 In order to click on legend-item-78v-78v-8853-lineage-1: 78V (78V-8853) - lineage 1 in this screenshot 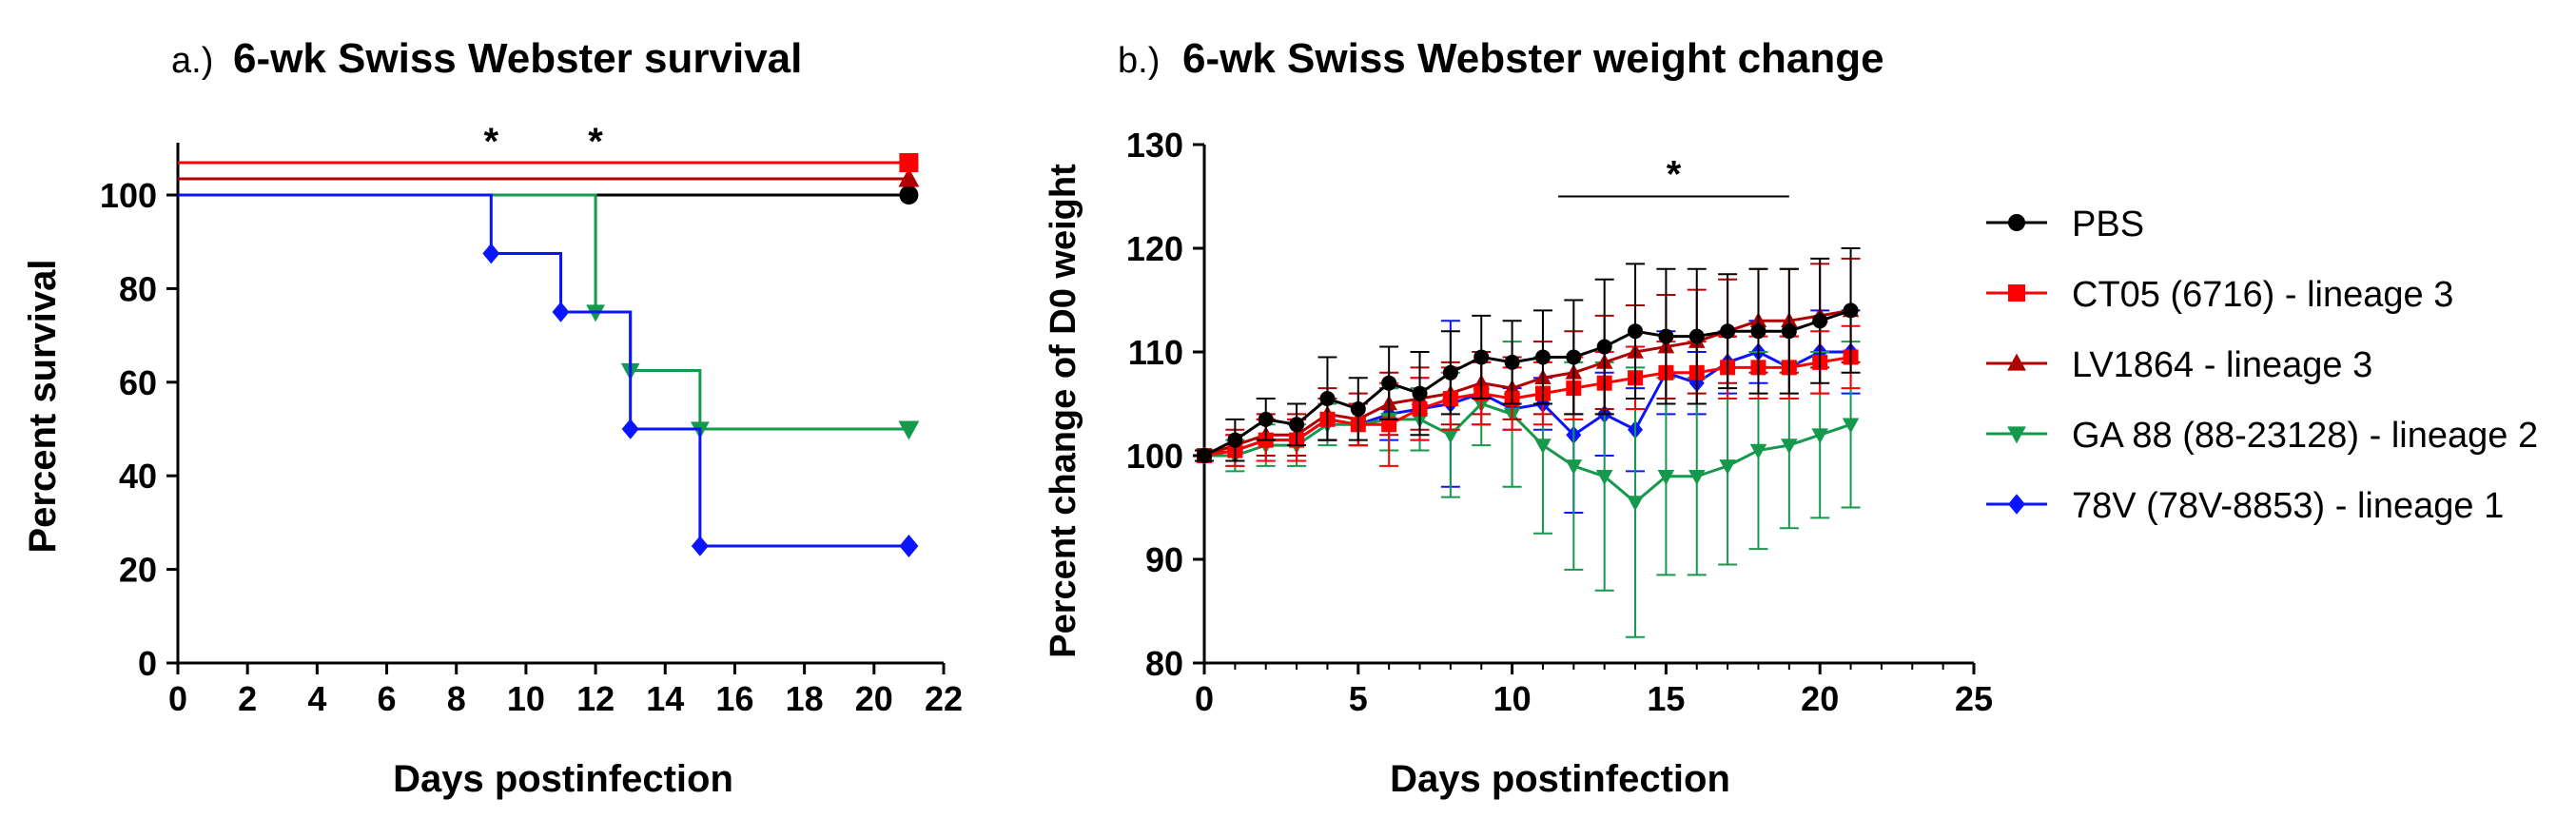, I will do `click(2245, 506)`.